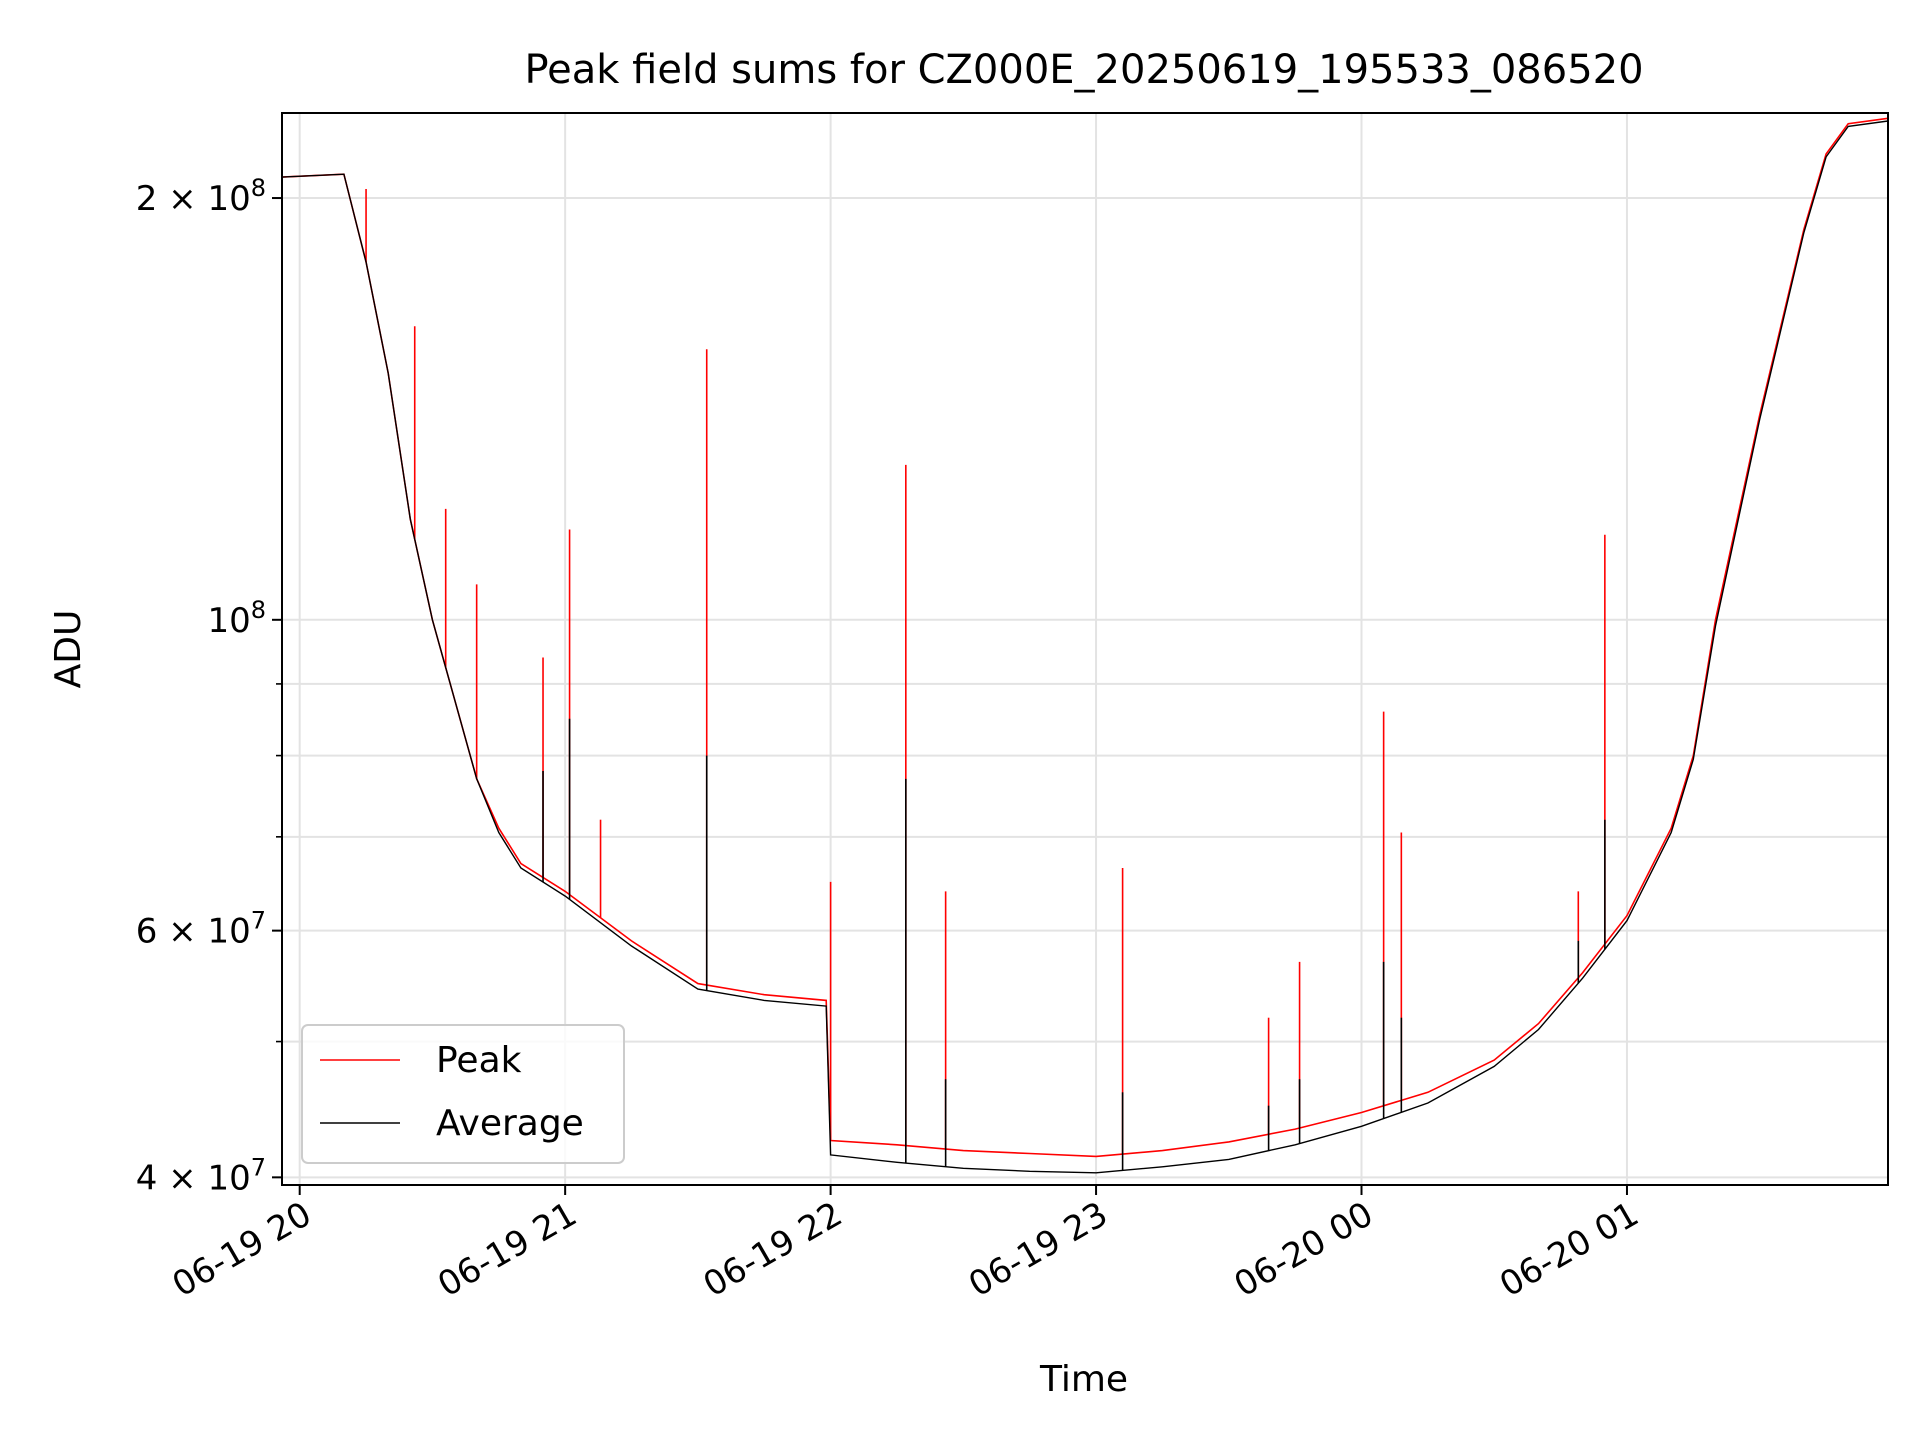 This screenshot has width=1920, height=1440. Describe the element at coordinates (201, 929) in the screenshot. I see `y-tick-label: 6 × 107` at that location.